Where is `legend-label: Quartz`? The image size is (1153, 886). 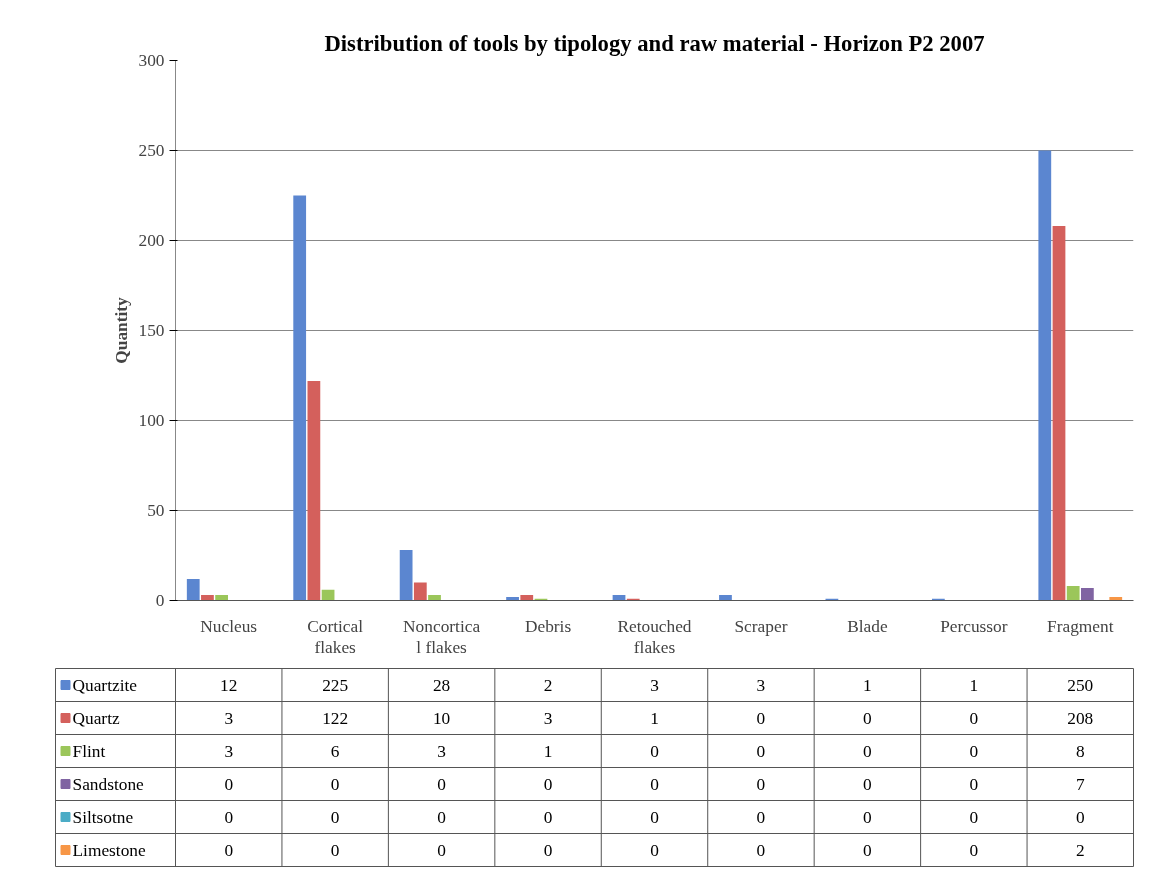
legend-label: Quartz is located at coordinates (96, 718).